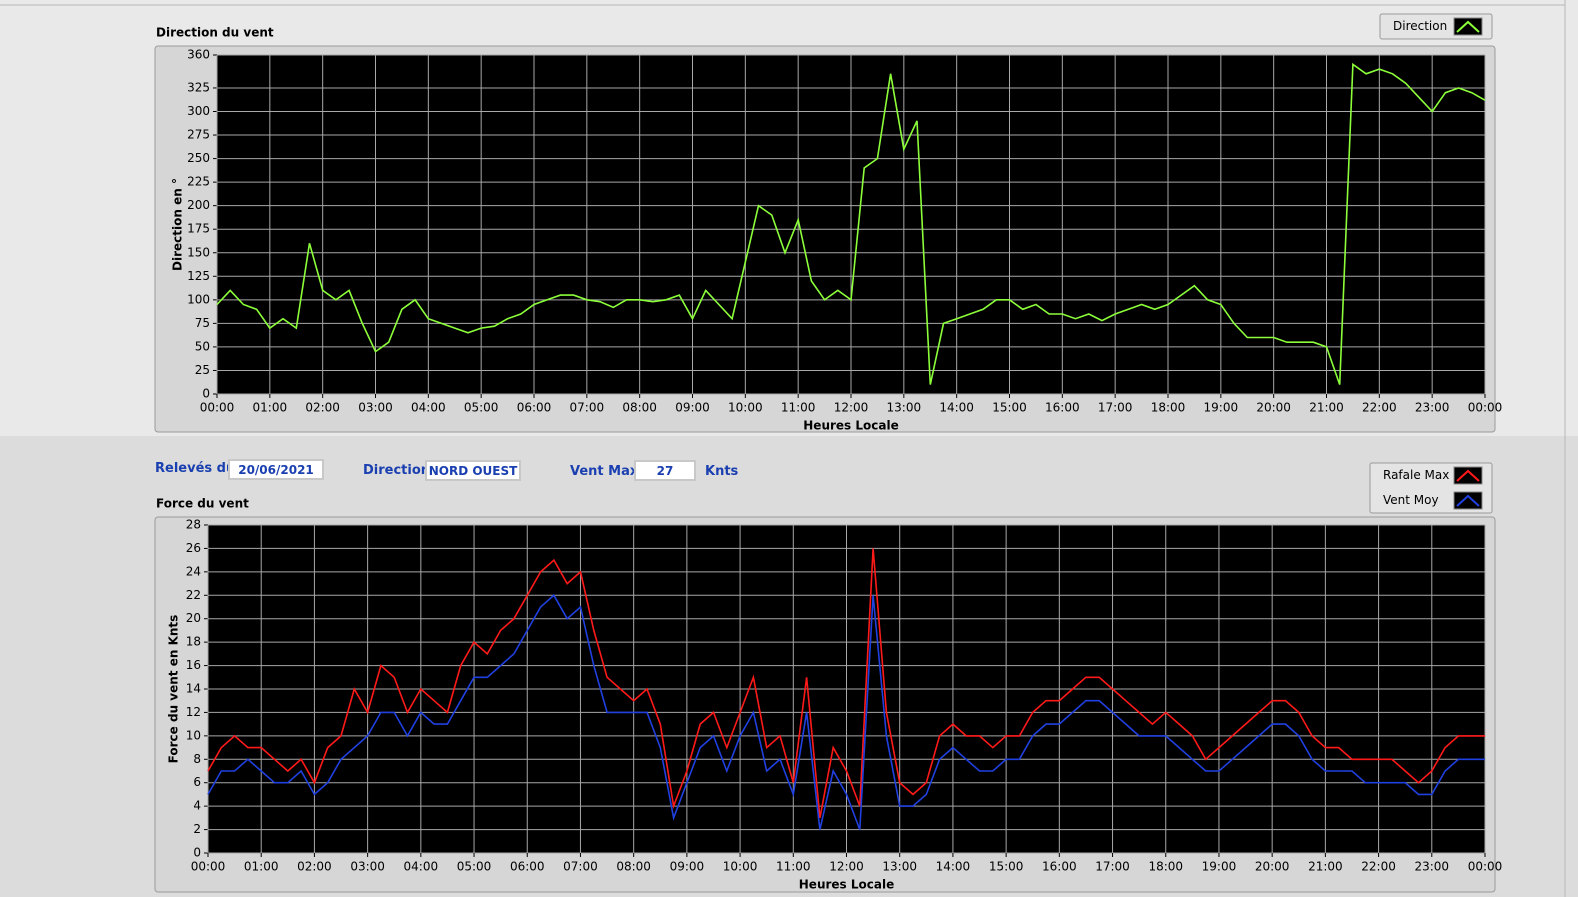  I want to click on legend-label: Vent Moy, so click(1411, 500).